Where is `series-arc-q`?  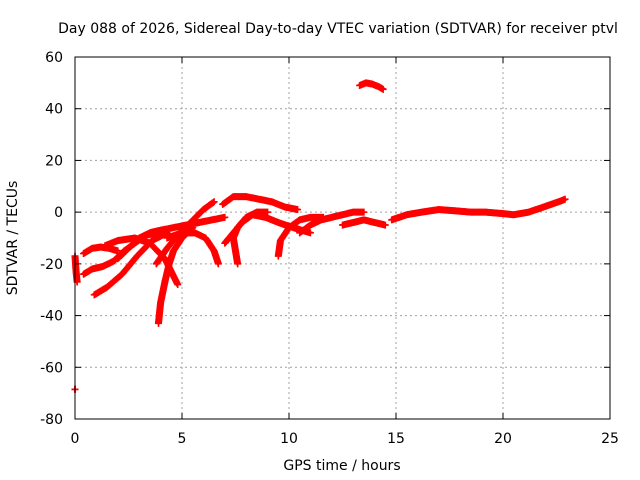 series-arc-q is located at coordinates (364, 222).